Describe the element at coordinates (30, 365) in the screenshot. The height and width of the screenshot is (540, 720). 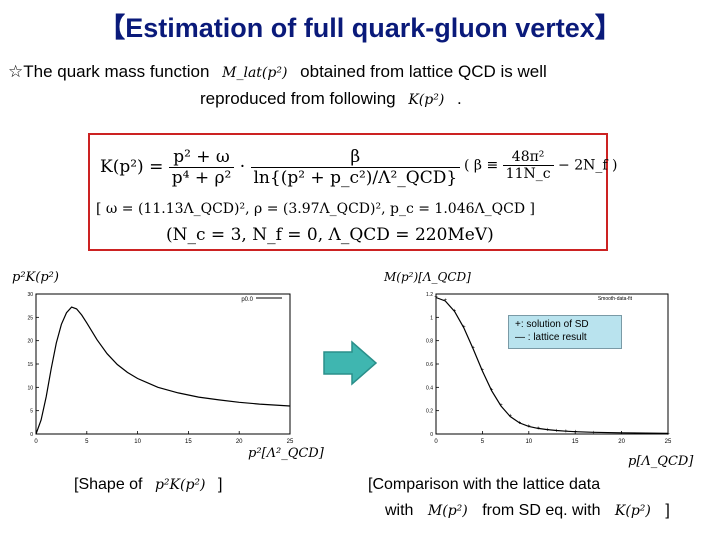
I see `left-plot-ytick-label: 15` at that location.